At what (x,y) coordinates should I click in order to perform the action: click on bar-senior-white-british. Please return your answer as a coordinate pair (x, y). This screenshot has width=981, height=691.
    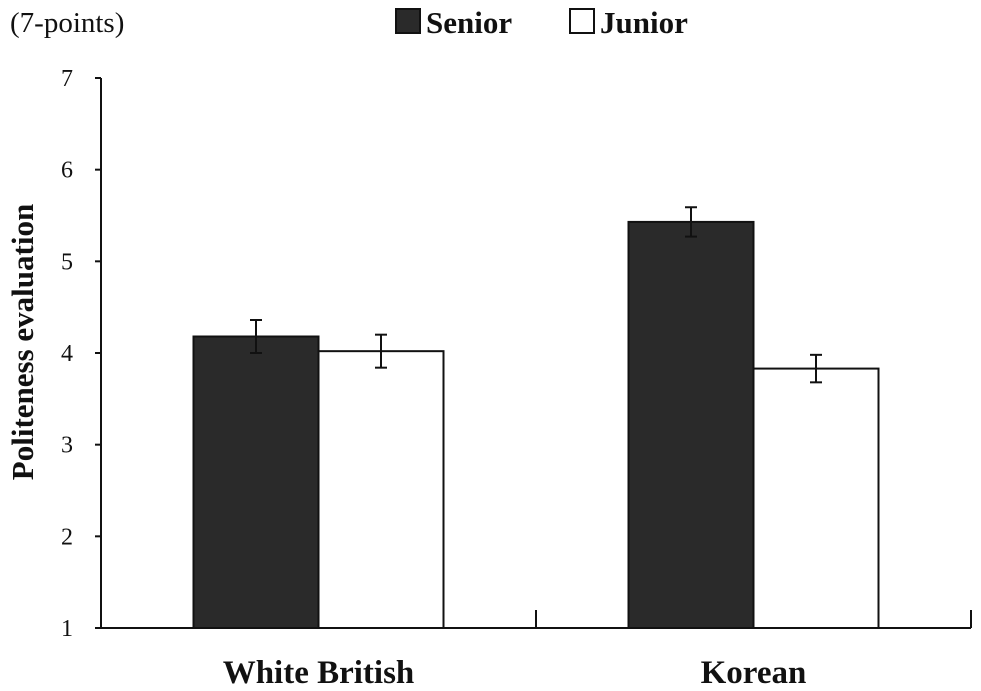
    Looking at the image, I should click on (256, 482).